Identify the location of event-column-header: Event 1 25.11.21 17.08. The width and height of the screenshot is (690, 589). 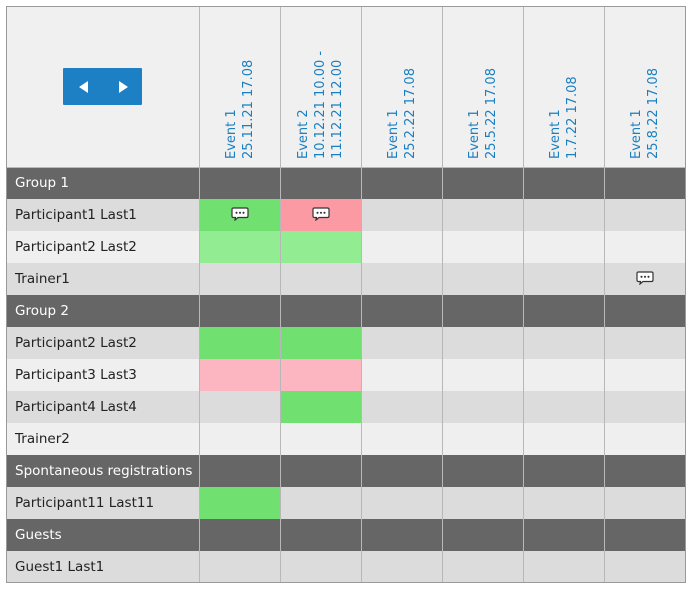
(239, 86).